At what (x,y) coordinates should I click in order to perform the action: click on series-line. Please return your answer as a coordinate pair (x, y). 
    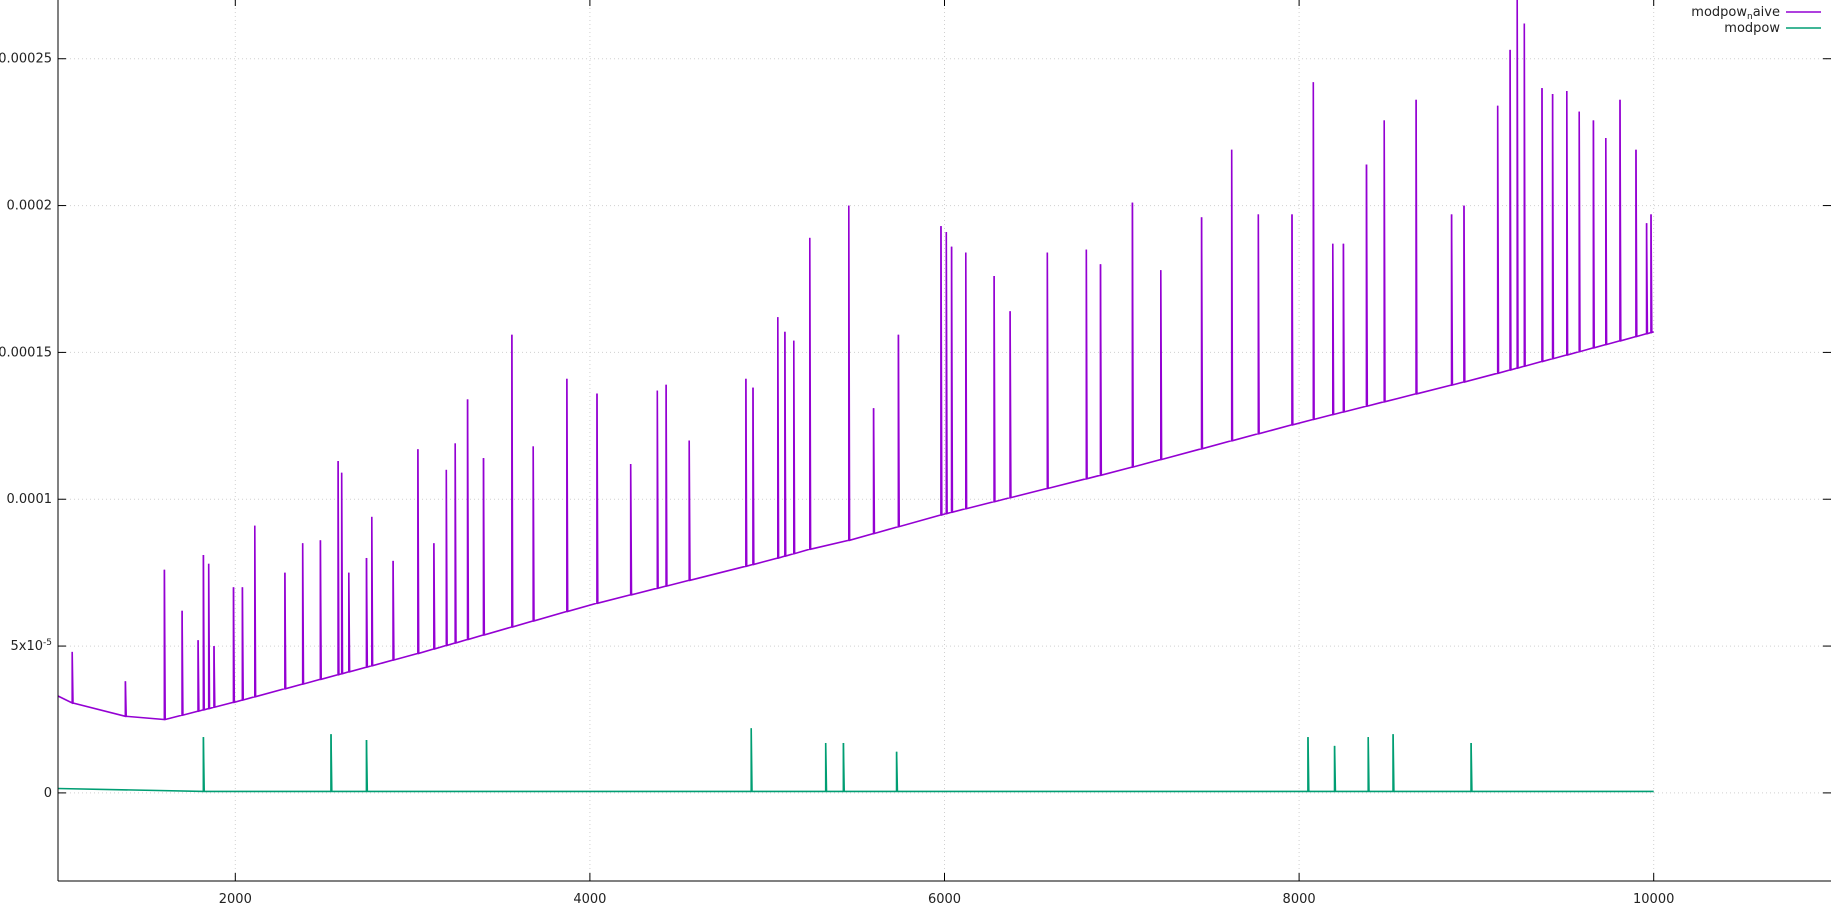
    Looking at the image, I should click on (855, 760).